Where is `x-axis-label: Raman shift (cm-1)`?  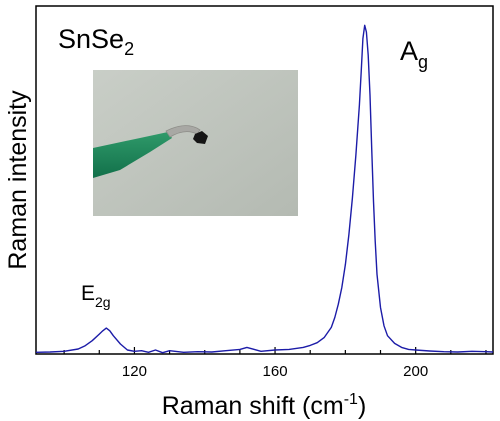 x-axis-label: Raman shift (cm-1) is located at coordinates (264, 405).